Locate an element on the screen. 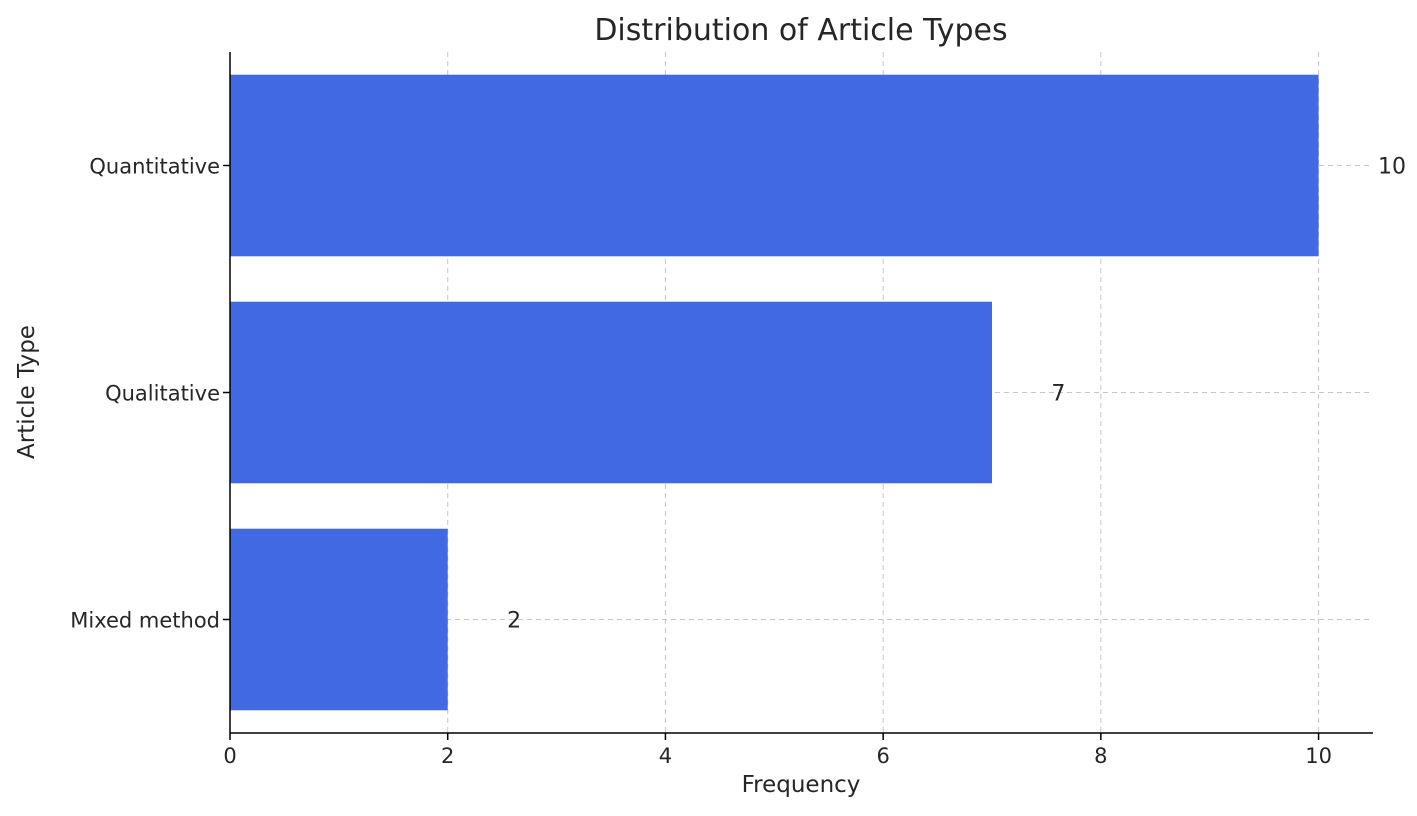  x-tick-label: 6 is located at coordinates (882, 756).